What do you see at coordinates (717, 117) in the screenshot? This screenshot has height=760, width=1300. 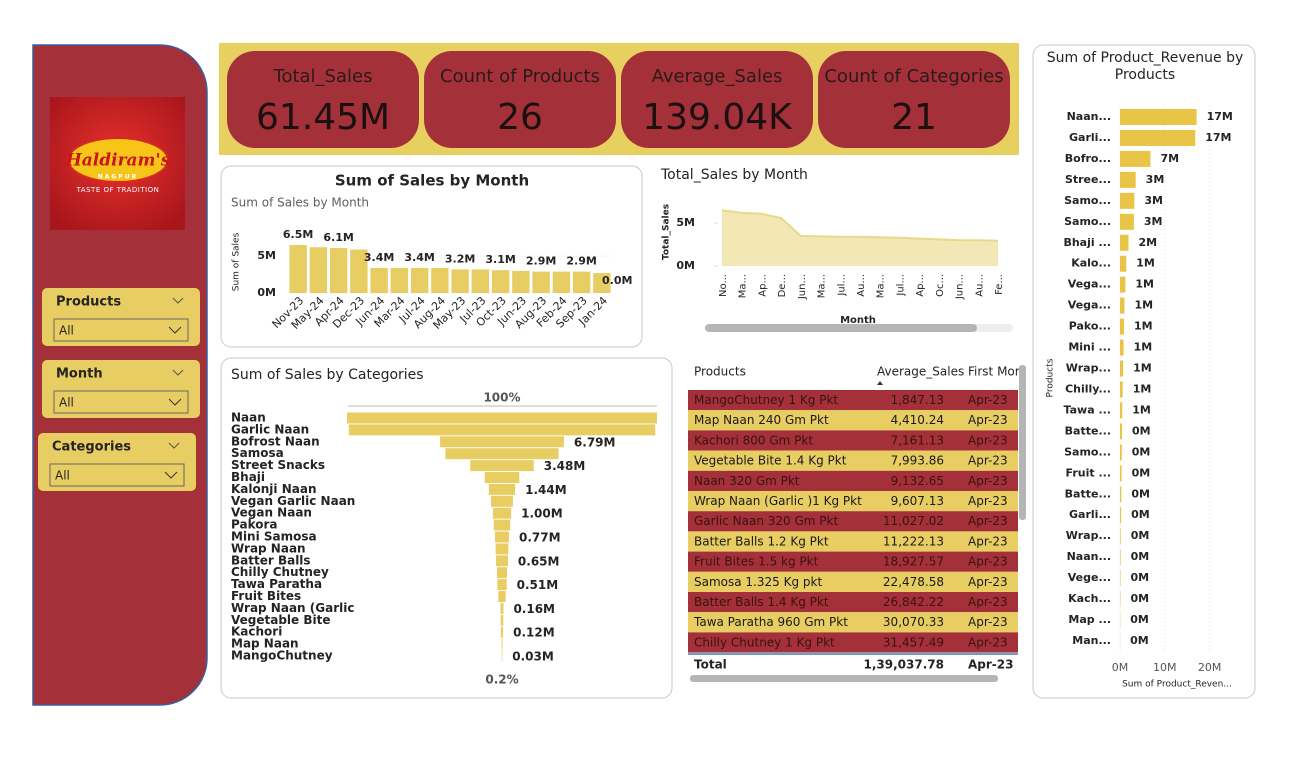 I see `kpi-value: 139.04K` at bounding box center [717, 117].